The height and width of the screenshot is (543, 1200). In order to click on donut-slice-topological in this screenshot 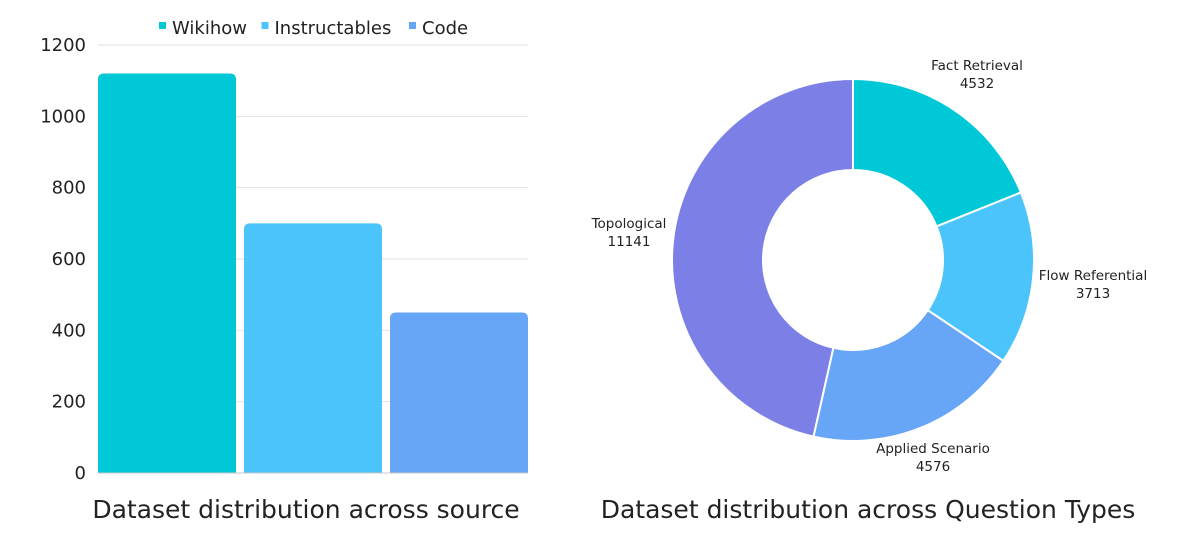, I will do `click(762, 257)`.